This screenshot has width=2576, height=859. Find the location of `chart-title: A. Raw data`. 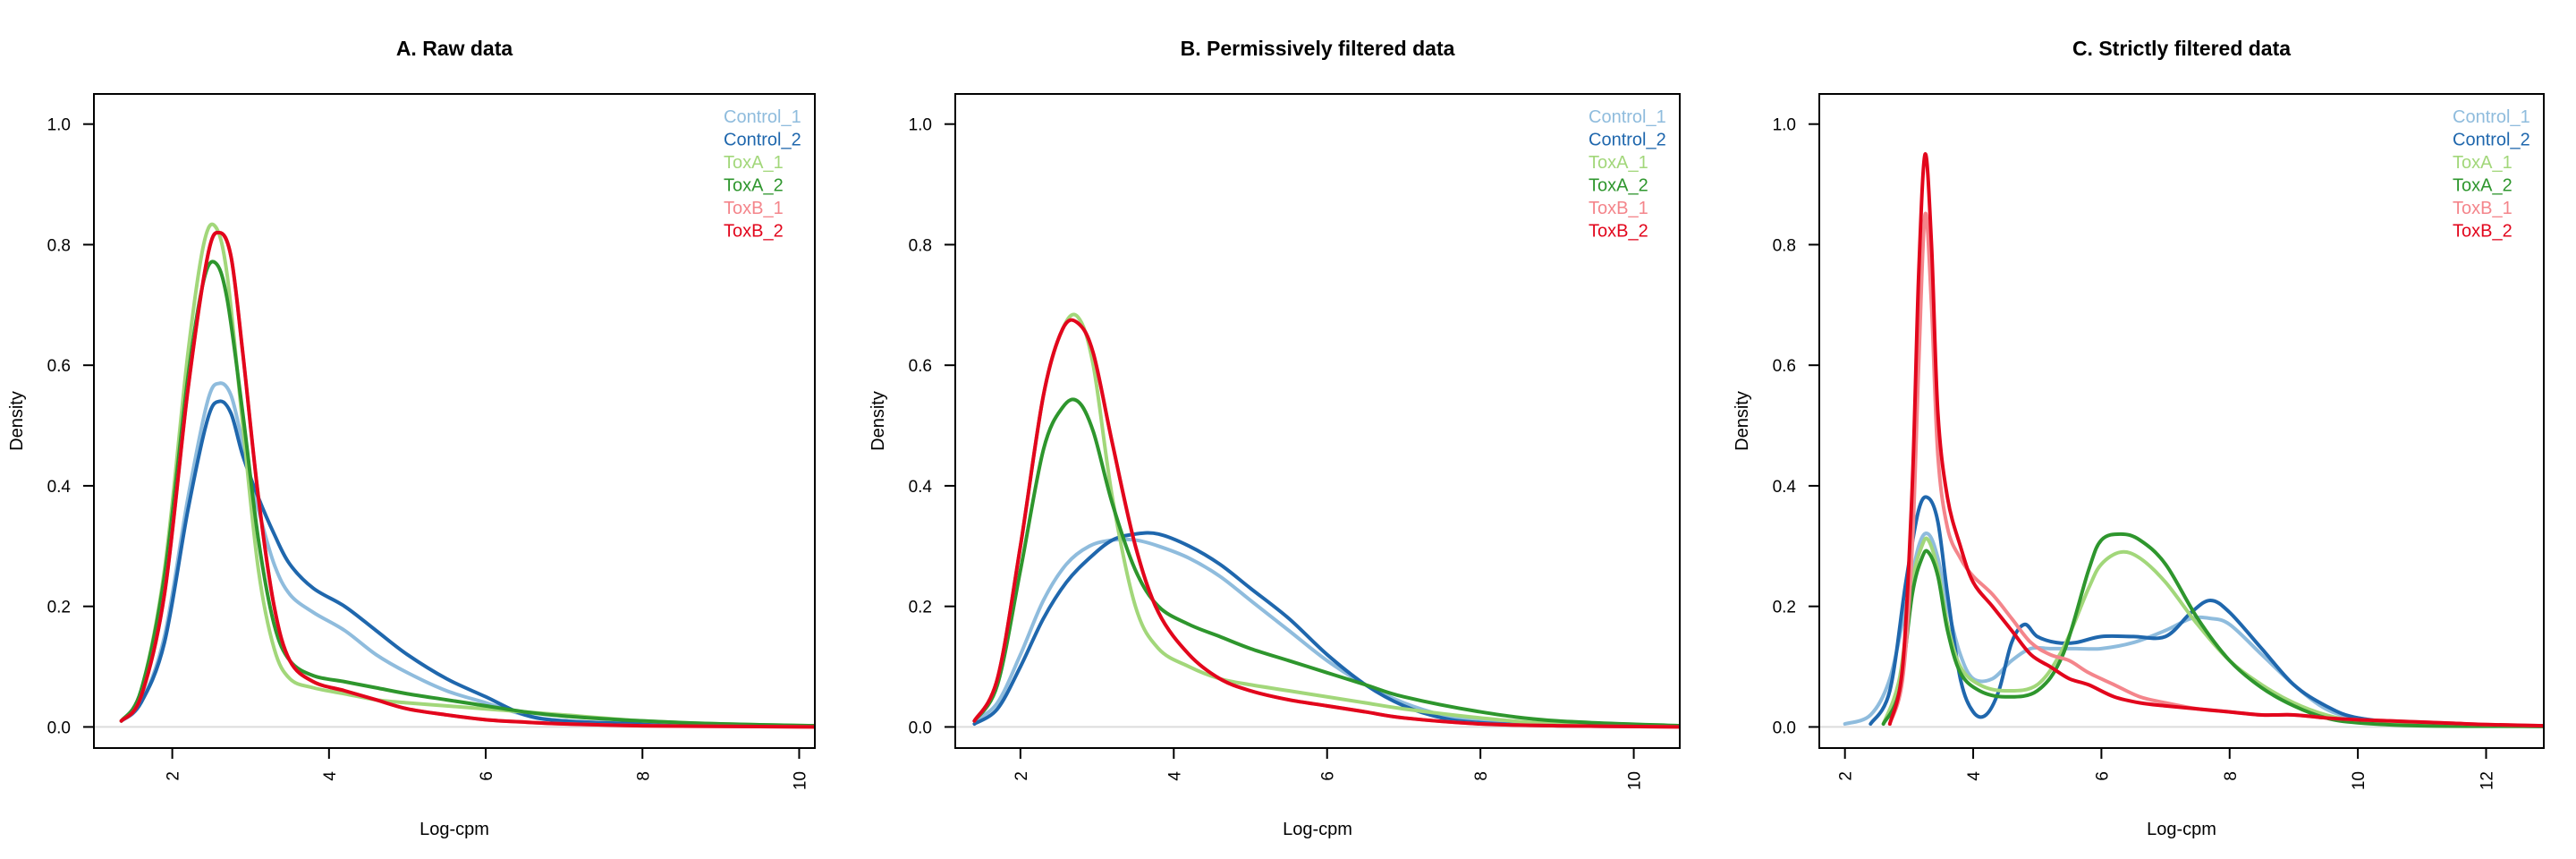

chart-title: A. Raw data is located at coordinates (454, 48).